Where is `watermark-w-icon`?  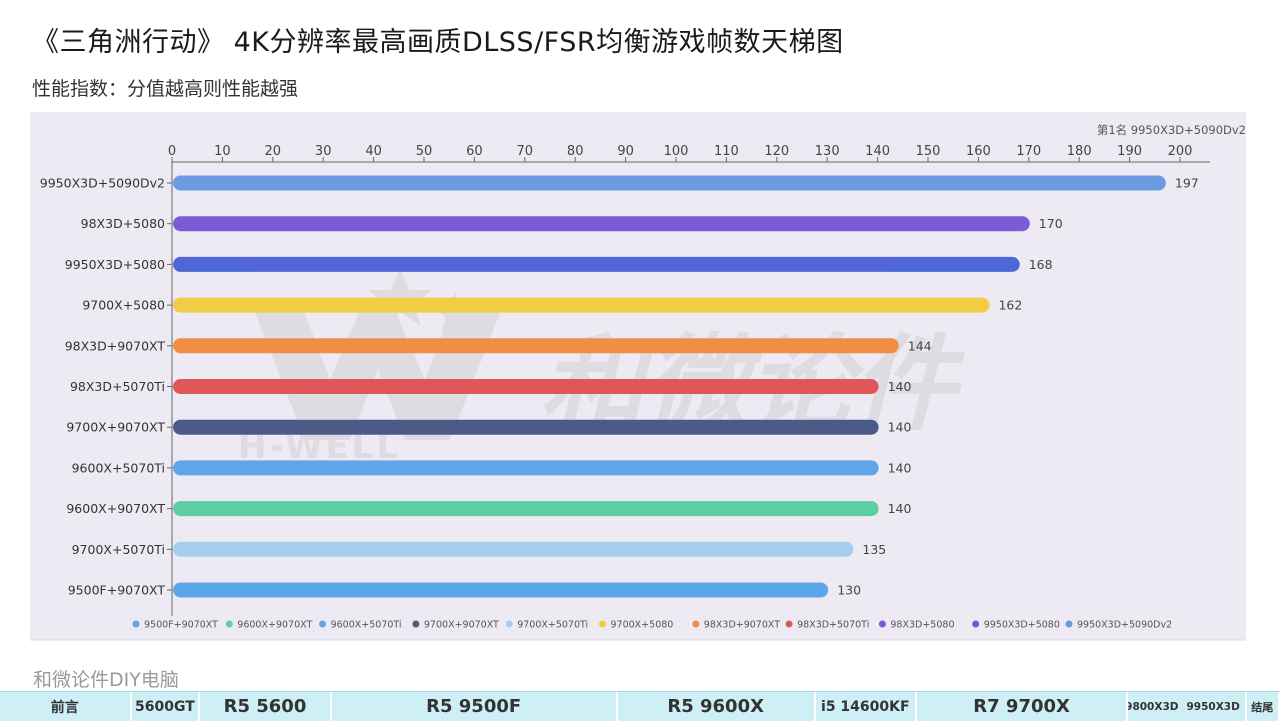 watermark-w-icon is located at coordinates (377, 370).